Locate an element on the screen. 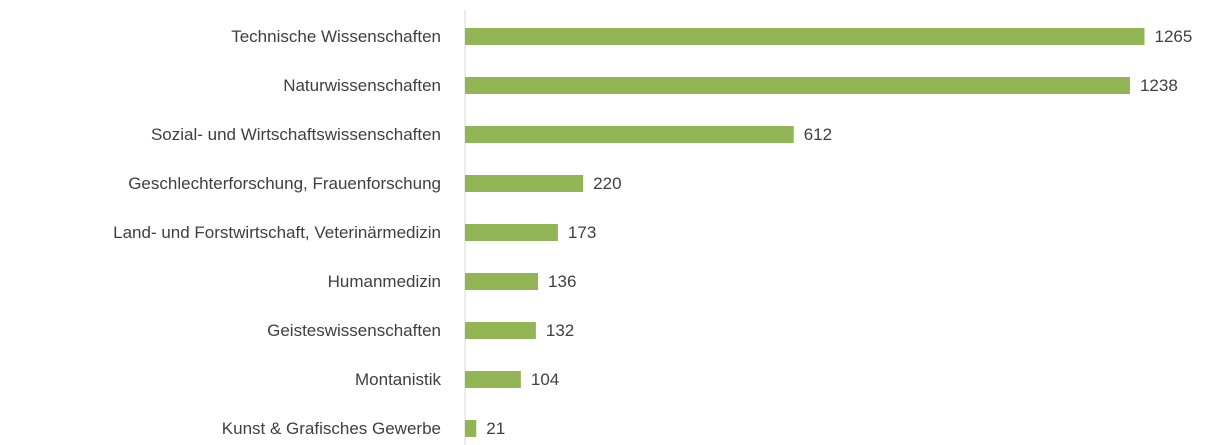  value-label: 1238 is located at coordinates (1159, 85).